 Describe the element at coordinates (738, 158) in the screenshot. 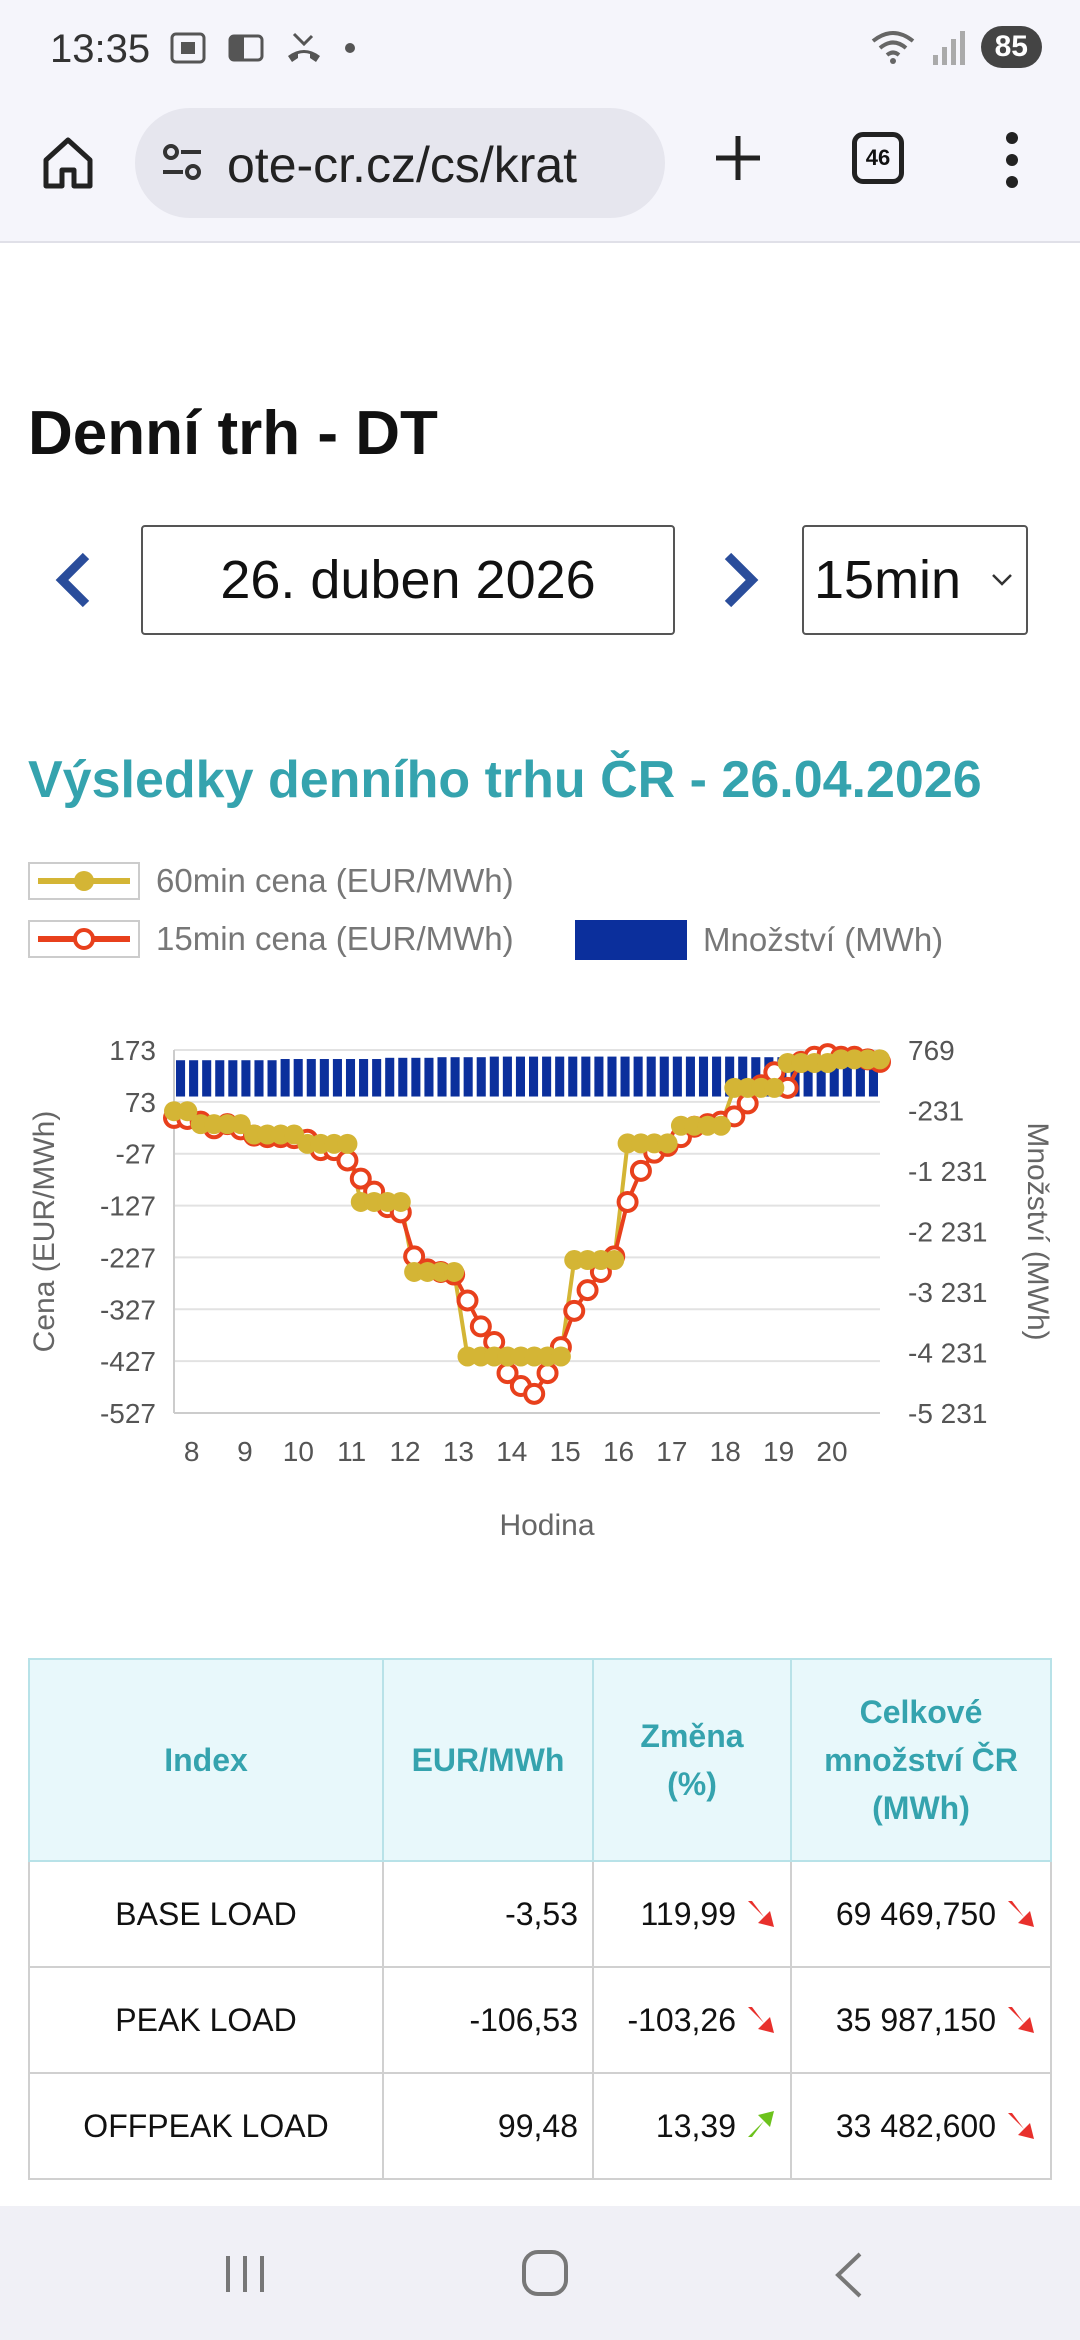

I see `new-tab-icon` at that location.